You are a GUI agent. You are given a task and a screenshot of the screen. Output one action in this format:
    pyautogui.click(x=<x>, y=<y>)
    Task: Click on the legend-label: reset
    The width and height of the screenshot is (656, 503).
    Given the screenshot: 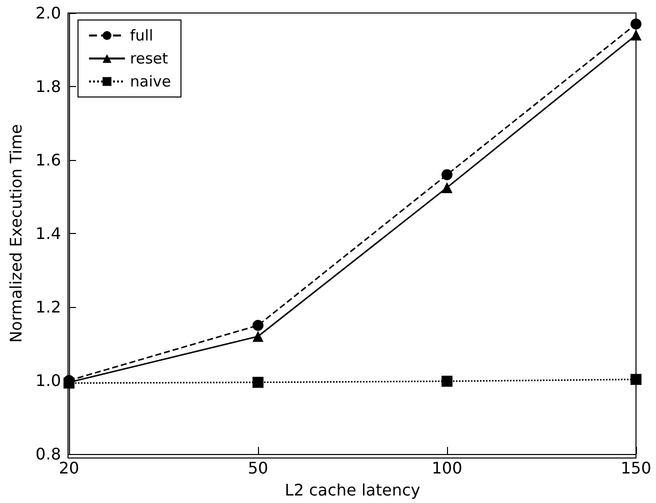 What is the action you would take?
    pyautogui.click(x=149, y=59)
    